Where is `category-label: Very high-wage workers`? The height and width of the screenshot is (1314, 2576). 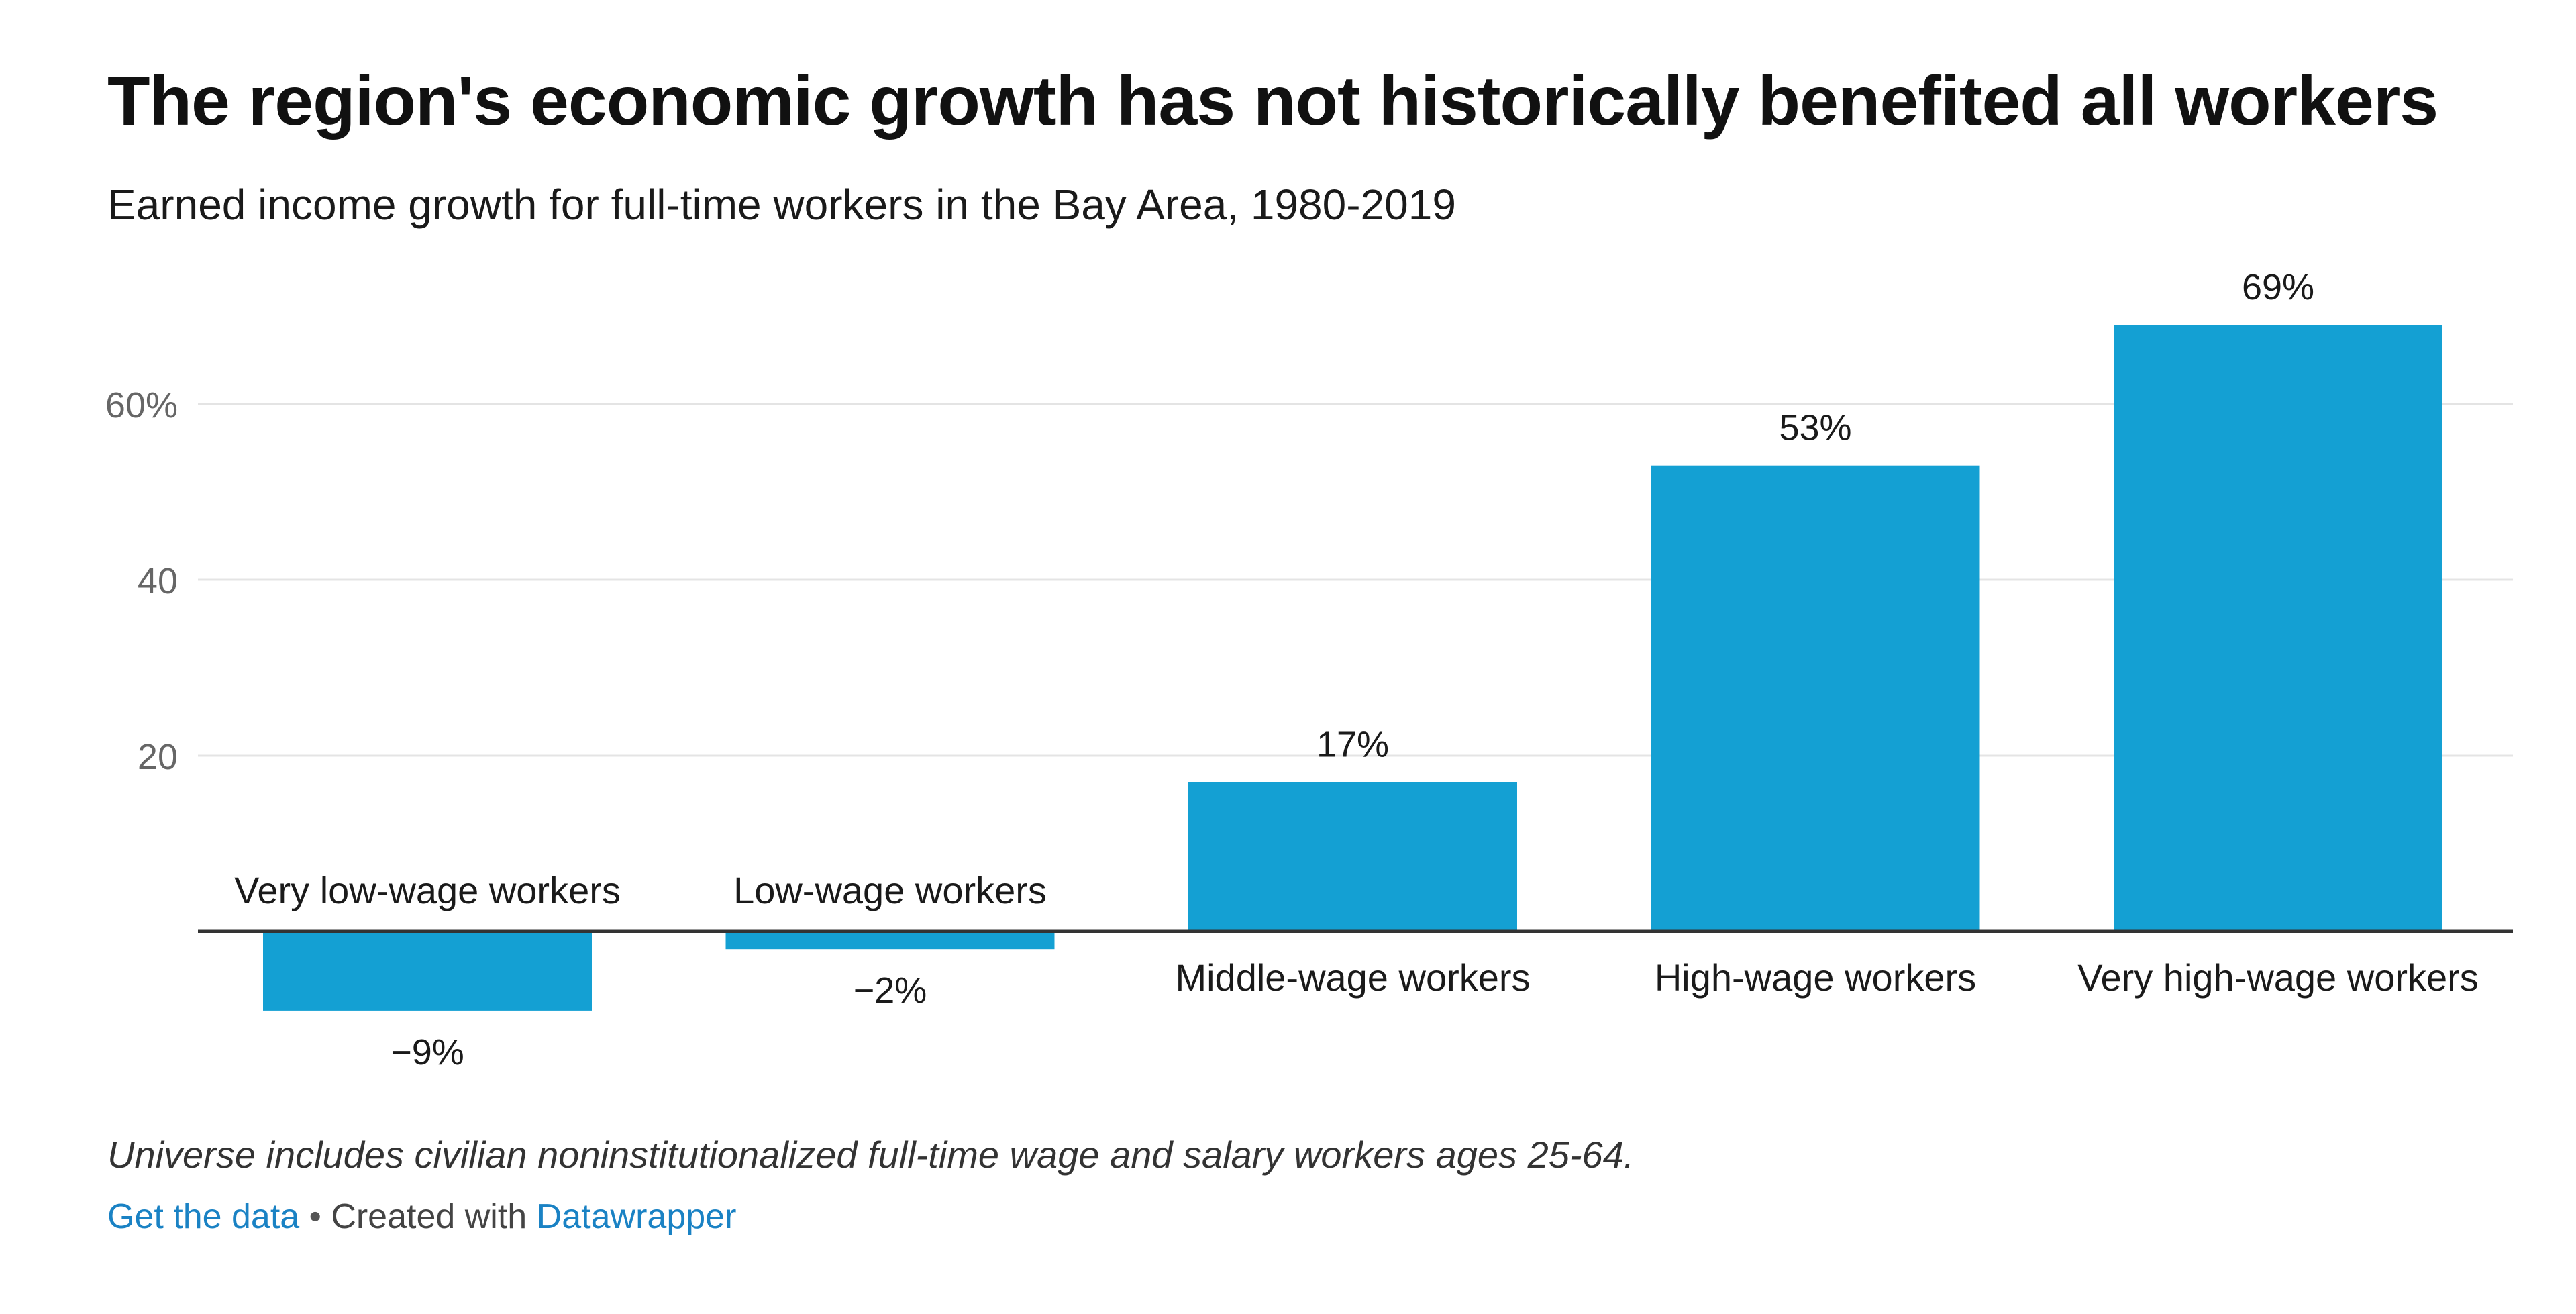
category-label: Very high-wage workers is located at coordinates (2278, 977).